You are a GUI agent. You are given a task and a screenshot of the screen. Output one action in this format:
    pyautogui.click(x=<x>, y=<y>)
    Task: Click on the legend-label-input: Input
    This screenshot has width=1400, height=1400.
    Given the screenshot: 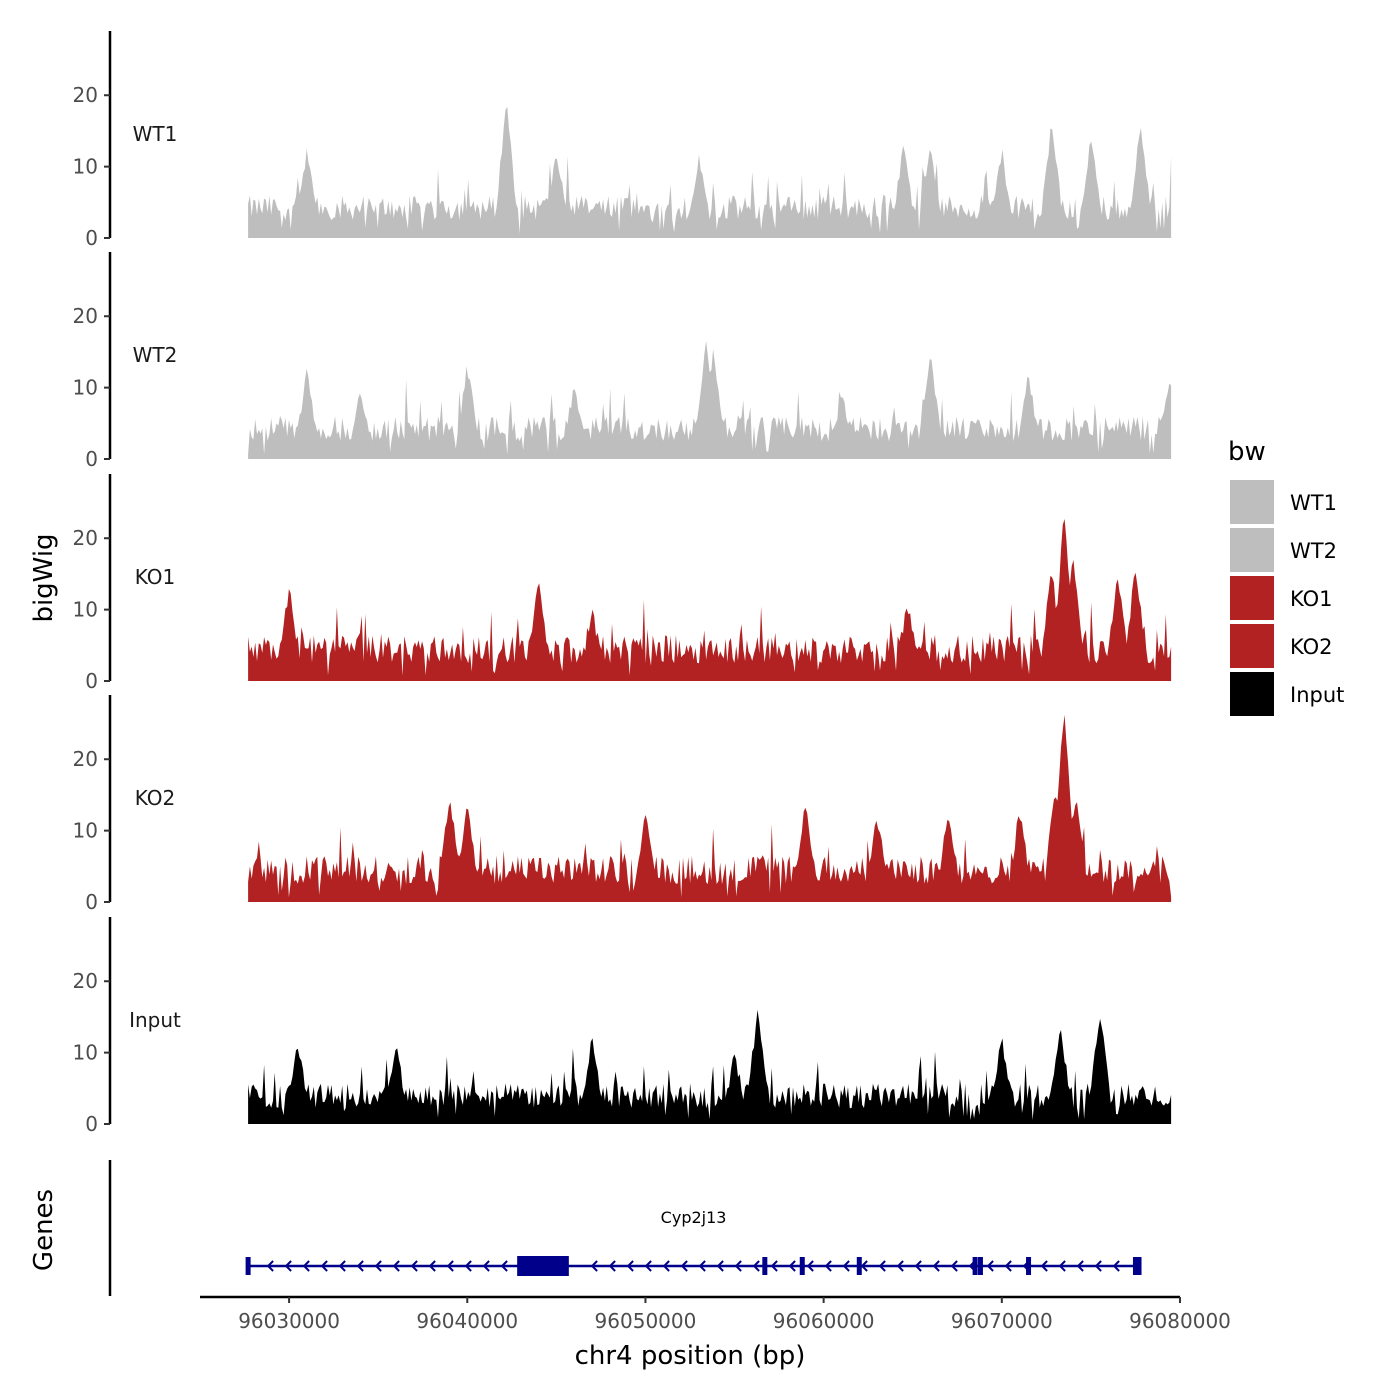 What is the action you would take?
    pyautogui.click(x=1317, y=695)
    